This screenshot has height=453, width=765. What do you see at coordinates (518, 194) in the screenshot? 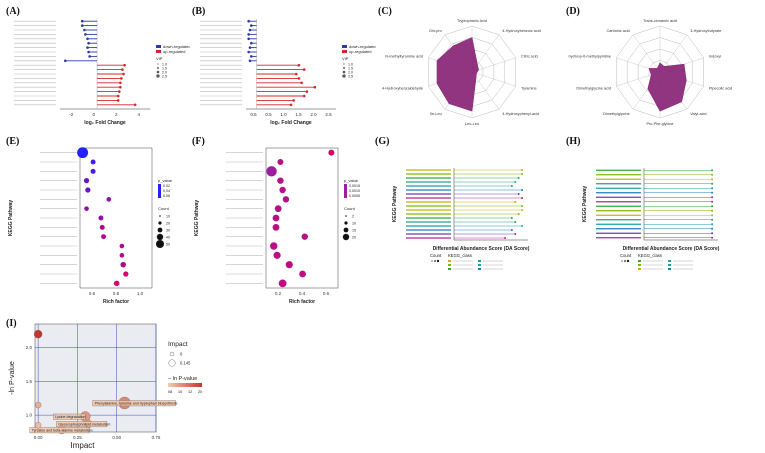
I see `da-point-g7` at bounding box center [518, 194].